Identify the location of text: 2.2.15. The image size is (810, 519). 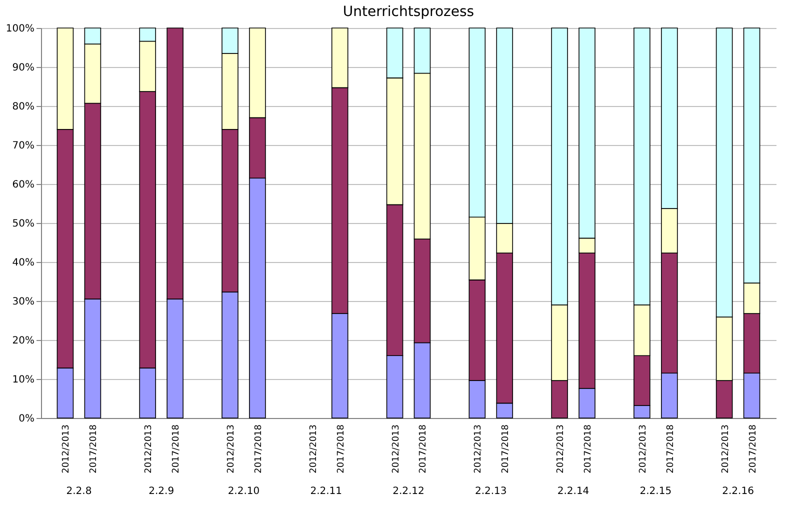
(656, 491).